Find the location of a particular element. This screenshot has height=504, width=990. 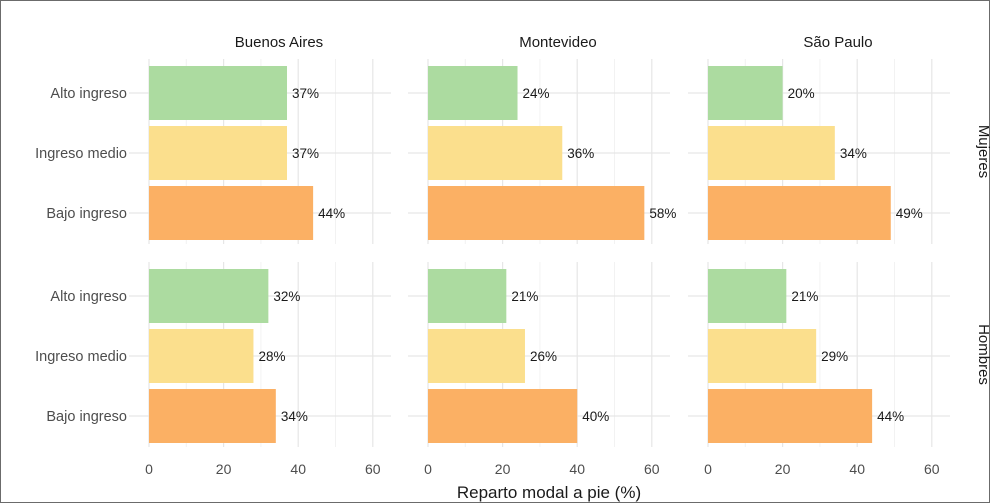

x-axis-title: Reparto modal a pie (%) is located at coordinates (549, 492).